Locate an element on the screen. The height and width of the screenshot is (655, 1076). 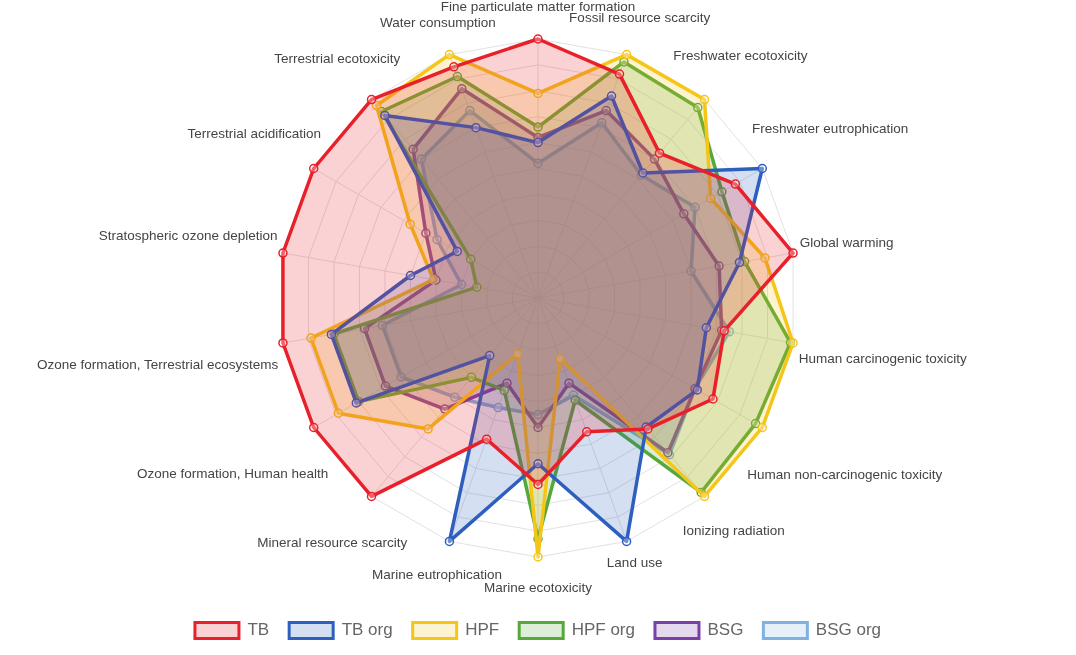
spoke-label: Stratospheric ozone depletion is located at coordinates (188, 236).